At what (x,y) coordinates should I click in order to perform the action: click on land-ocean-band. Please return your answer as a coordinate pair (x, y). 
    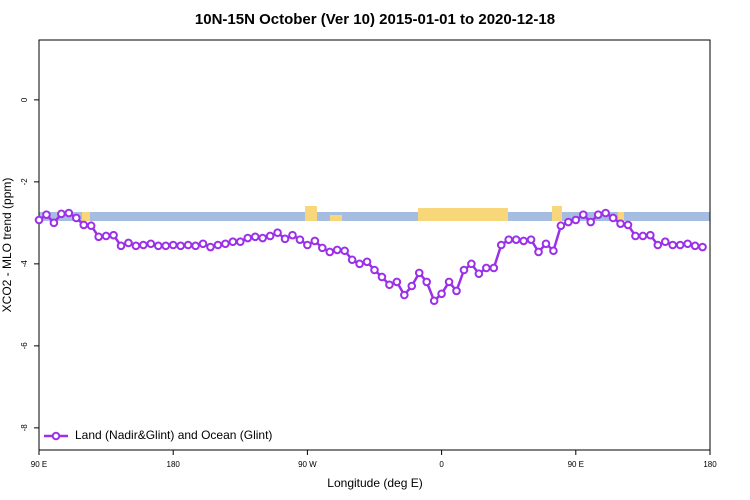
    Looking at the image, I should click on (374, 213).